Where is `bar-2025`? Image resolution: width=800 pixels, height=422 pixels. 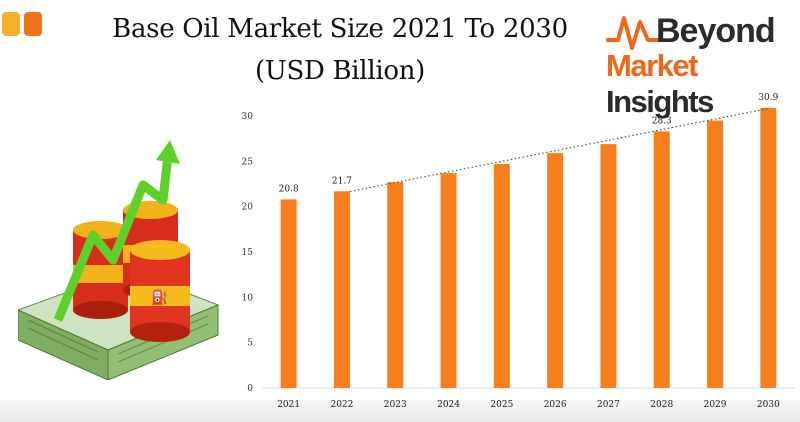 bar-2025 is located at coordinates (501, 276).